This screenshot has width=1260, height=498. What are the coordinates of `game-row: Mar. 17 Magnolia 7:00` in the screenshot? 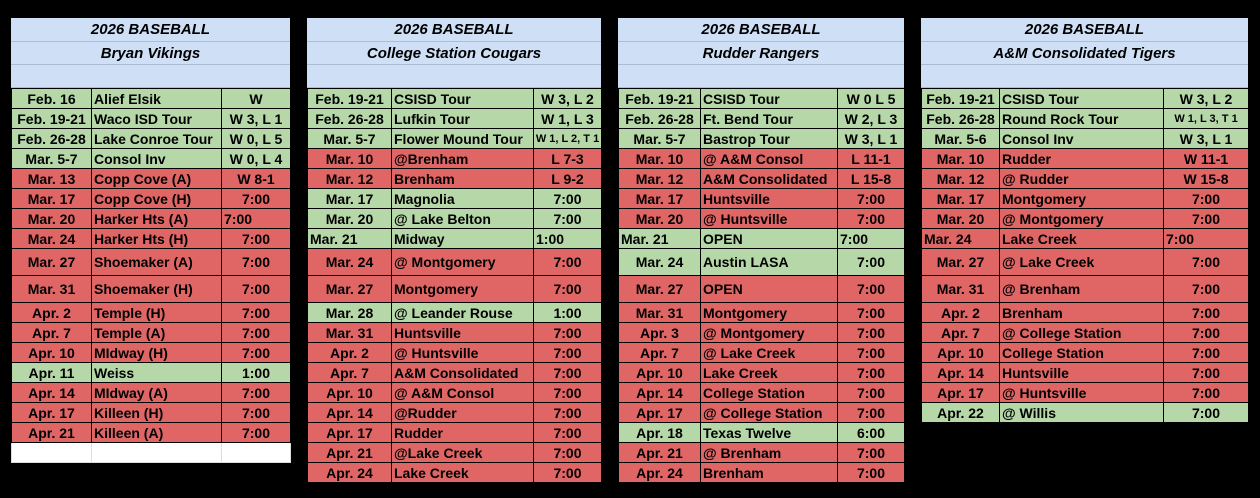 It's located at (454, 198).